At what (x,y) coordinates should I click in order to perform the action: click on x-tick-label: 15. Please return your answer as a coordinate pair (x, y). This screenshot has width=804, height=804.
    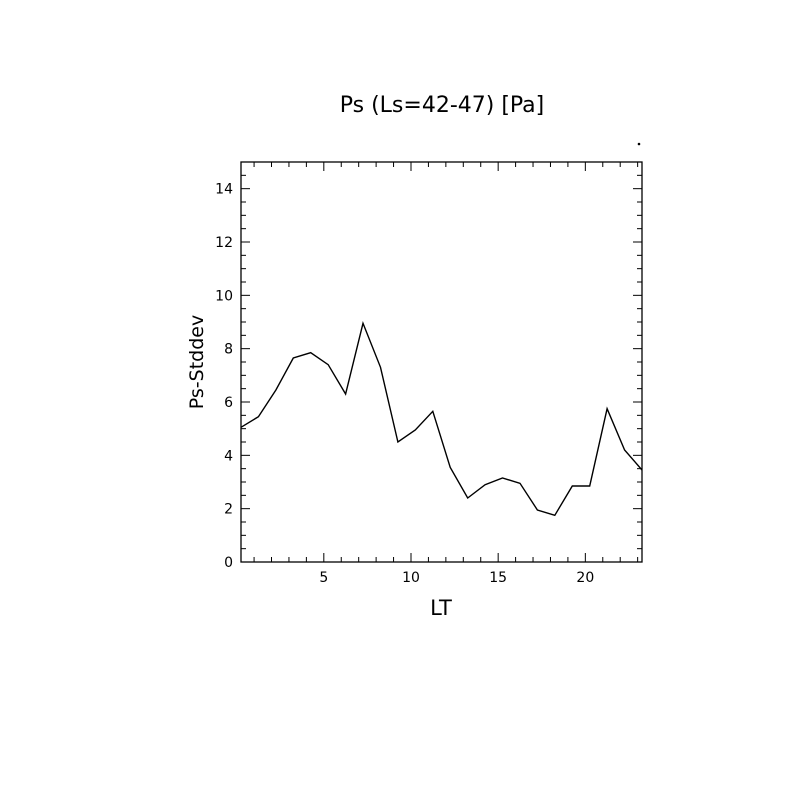
    Looking at the image, I should click on (498, 578).